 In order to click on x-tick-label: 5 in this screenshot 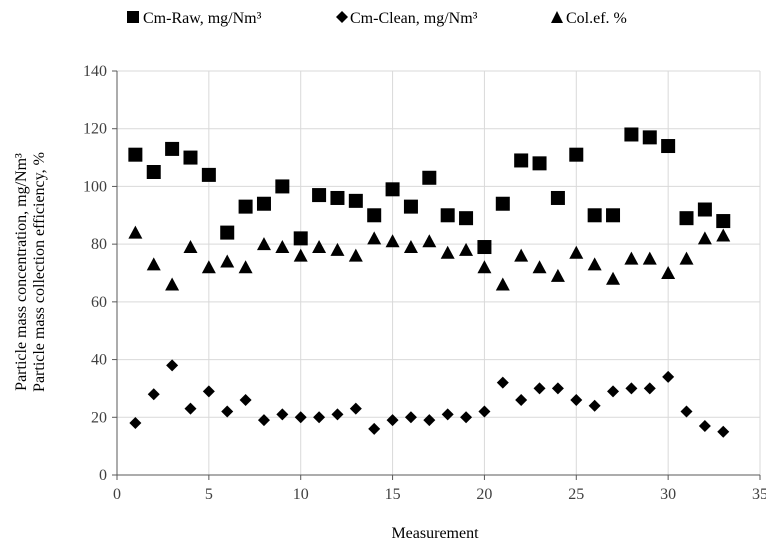, I will do `click(209, 494)`.